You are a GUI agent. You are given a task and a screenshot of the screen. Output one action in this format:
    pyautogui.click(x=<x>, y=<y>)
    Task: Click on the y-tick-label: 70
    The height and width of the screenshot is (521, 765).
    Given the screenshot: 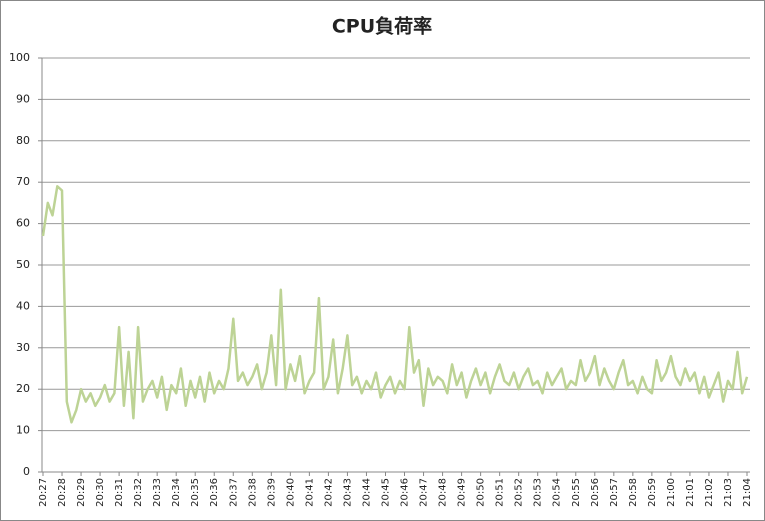 What is the action you would take?
    pyautogui.click(x=23, y=181)
    